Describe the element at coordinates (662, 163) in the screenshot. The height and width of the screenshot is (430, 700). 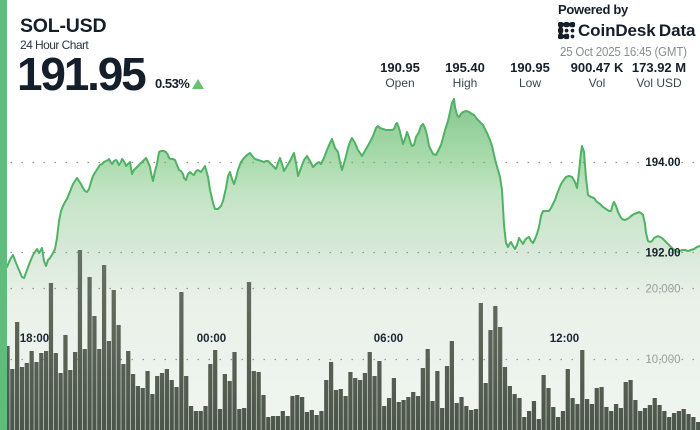
I see `svg-text: 194.00` at that location.